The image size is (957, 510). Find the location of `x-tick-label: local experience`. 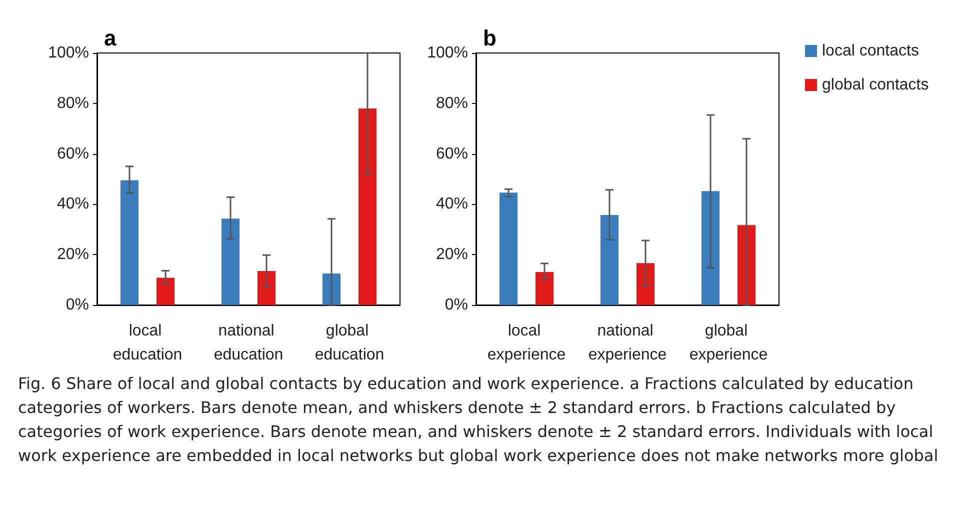

x-tick-label: local experience is located at coordinates (526, 343).